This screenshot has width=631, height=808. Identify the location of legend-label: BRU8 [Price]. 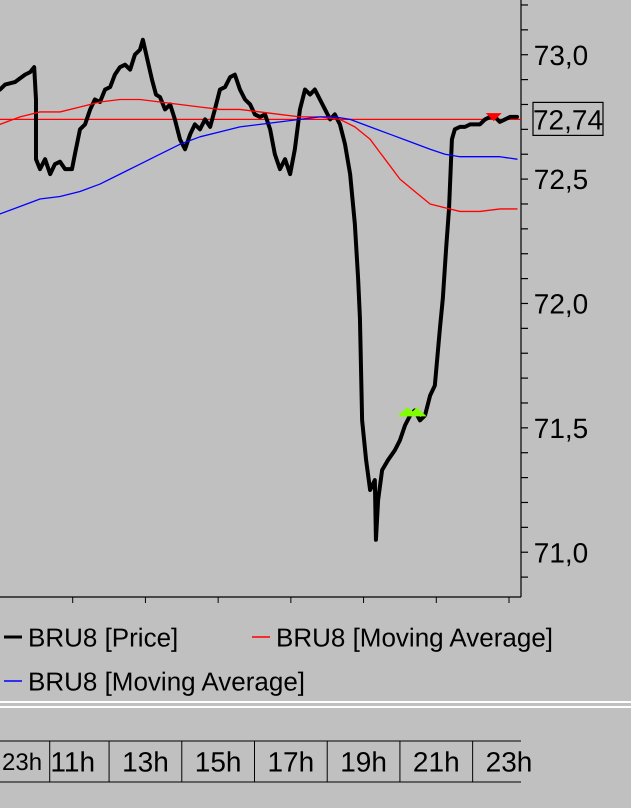
(103, 637).